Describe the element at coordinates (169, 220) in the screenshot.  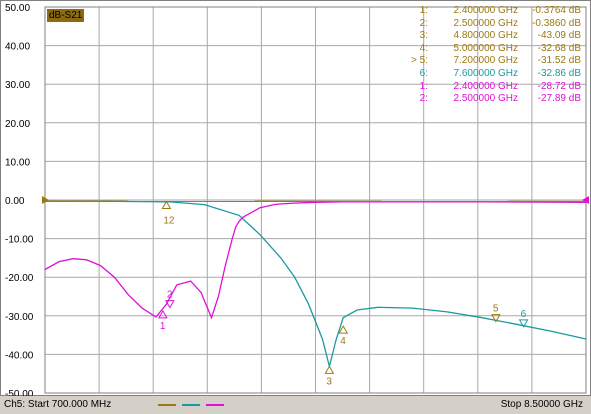
I see `marker-label: 12` at that location.